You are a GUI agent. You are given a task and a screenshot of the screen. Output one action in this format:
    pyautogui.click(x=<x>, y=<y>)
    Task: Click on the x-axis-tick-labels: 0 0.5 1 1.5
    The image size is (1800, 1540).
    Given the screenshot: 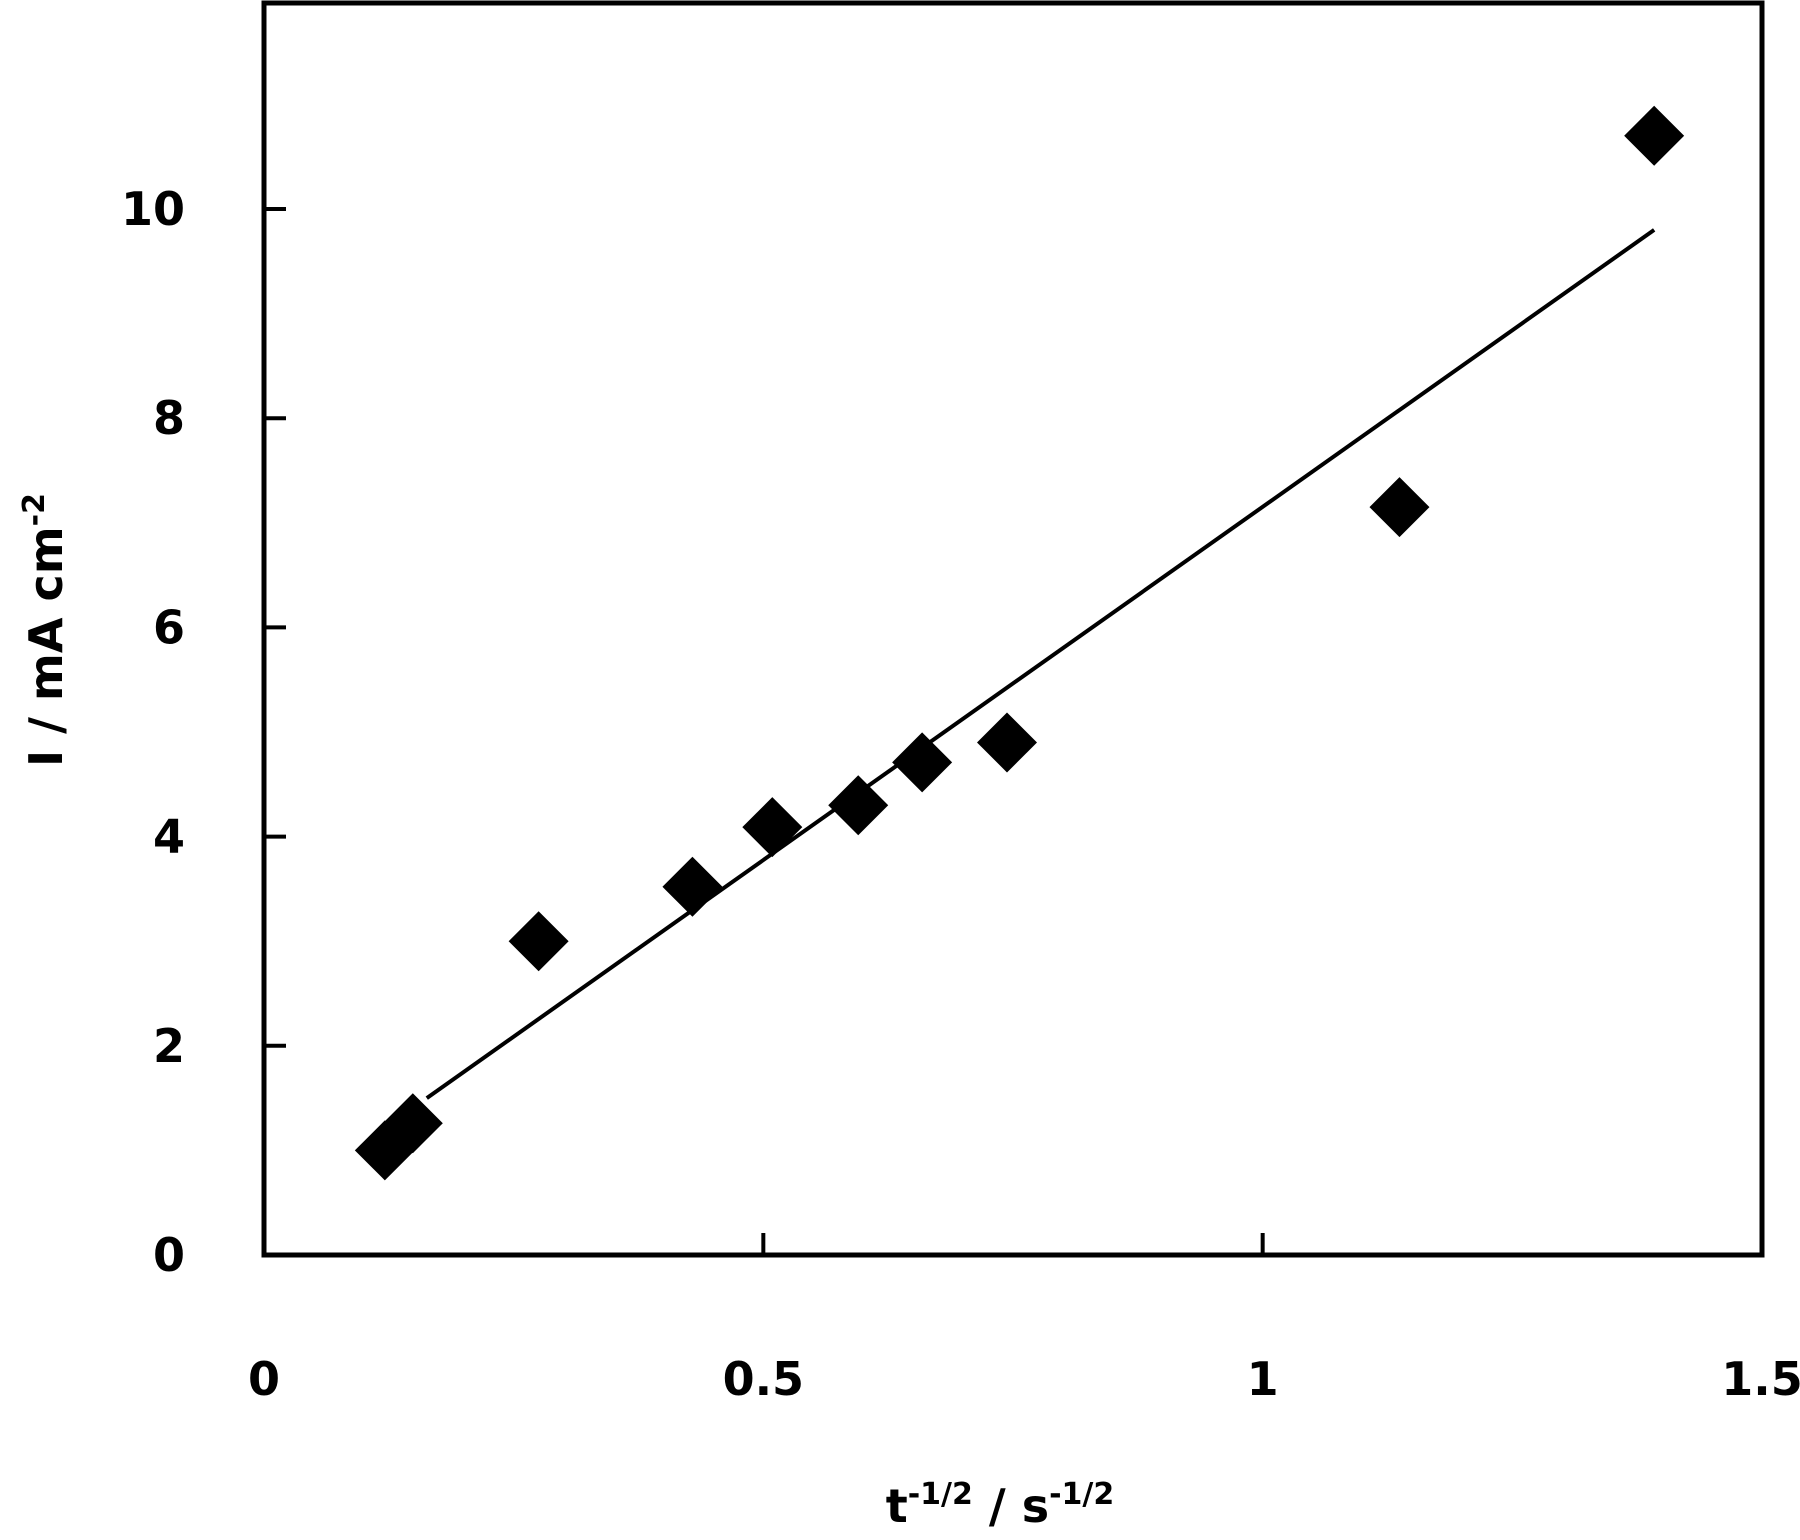 What is the action you would take?
    pyautogui.click(x=1024, y=1379)
    